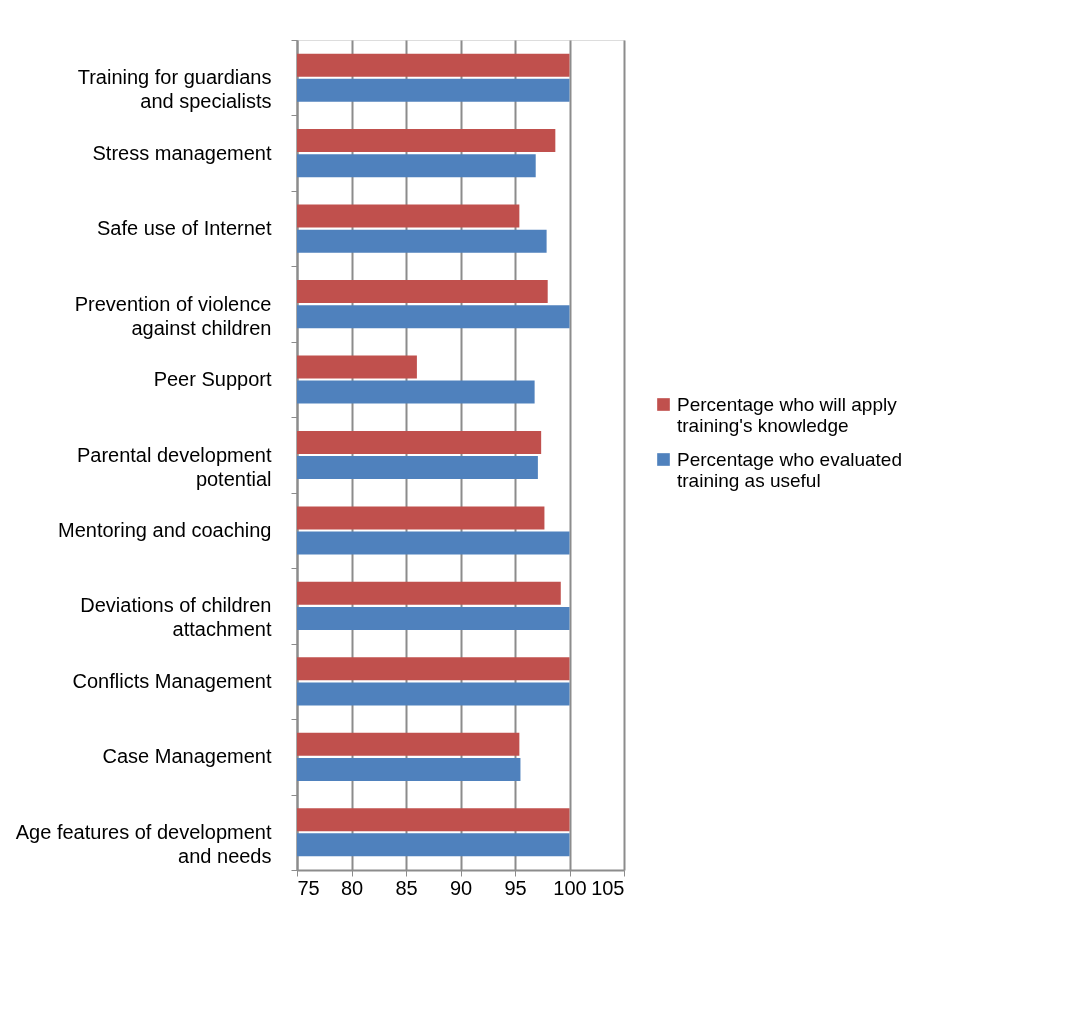 The height and width of the screenshot is (1019, 1091). What do you see at coordinates (570, 887) in the screenshot?
I see `x-tick-label: 100` at bounding box center [570, 887].